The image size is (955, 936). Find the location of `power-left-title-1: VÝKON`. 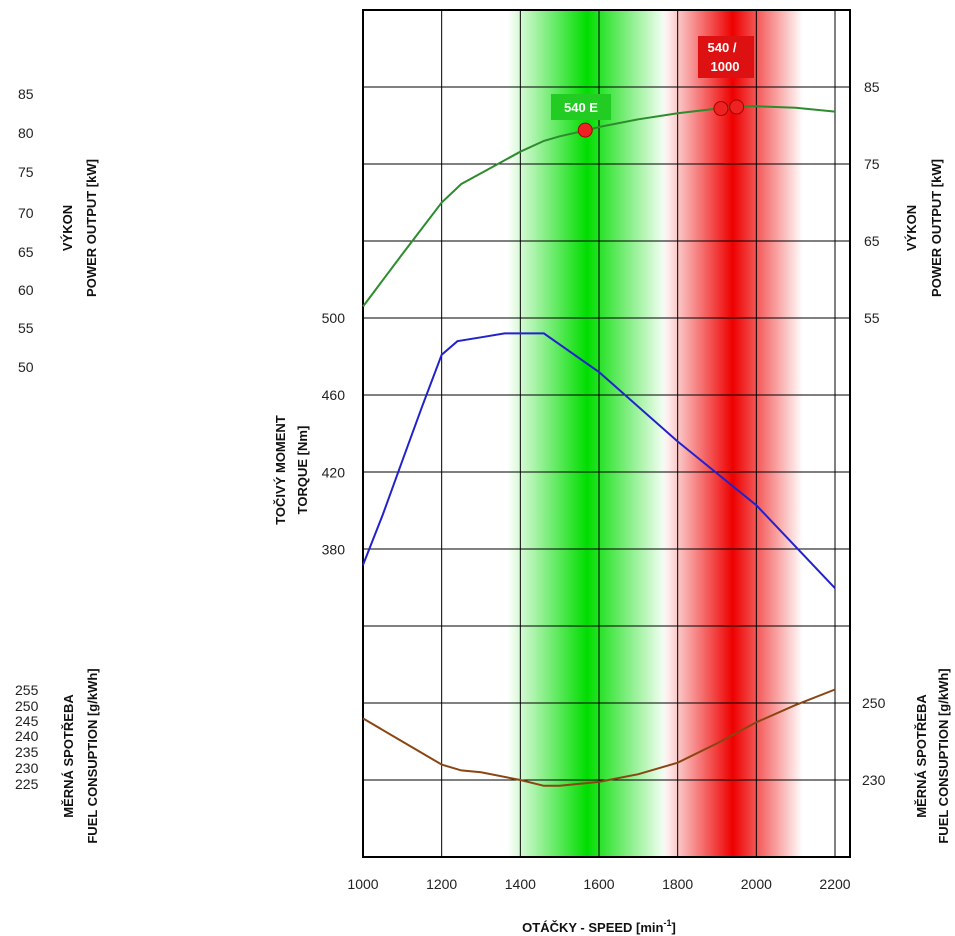

power-left-title-1: VÝKON is located at coordinates (67, 228).